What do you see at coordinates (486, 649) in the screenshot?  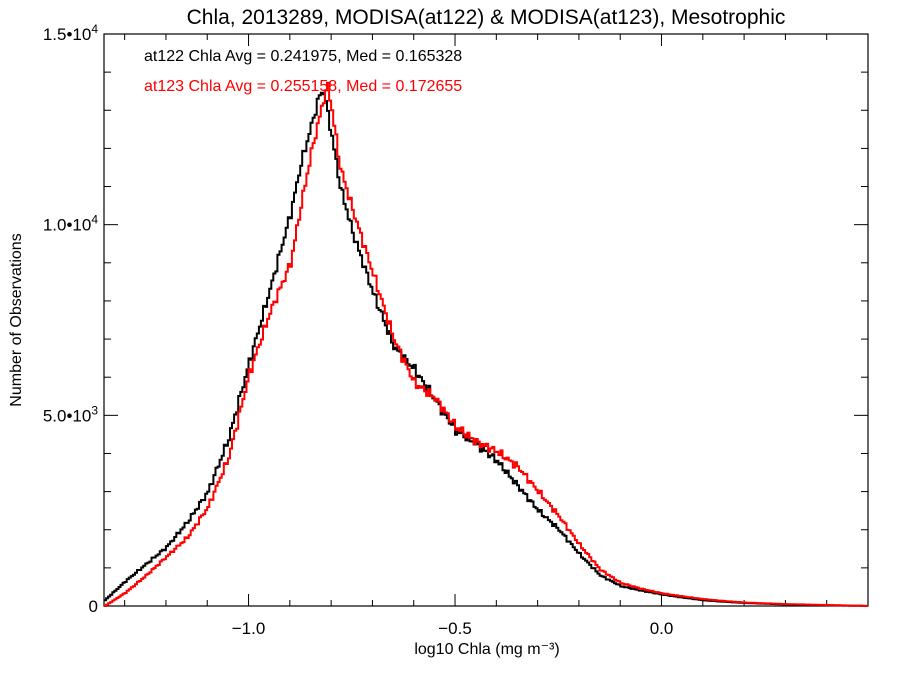 I see `x-axis-label: log10 Chla (mg m⁻³)` at bounding box center [486, 649].